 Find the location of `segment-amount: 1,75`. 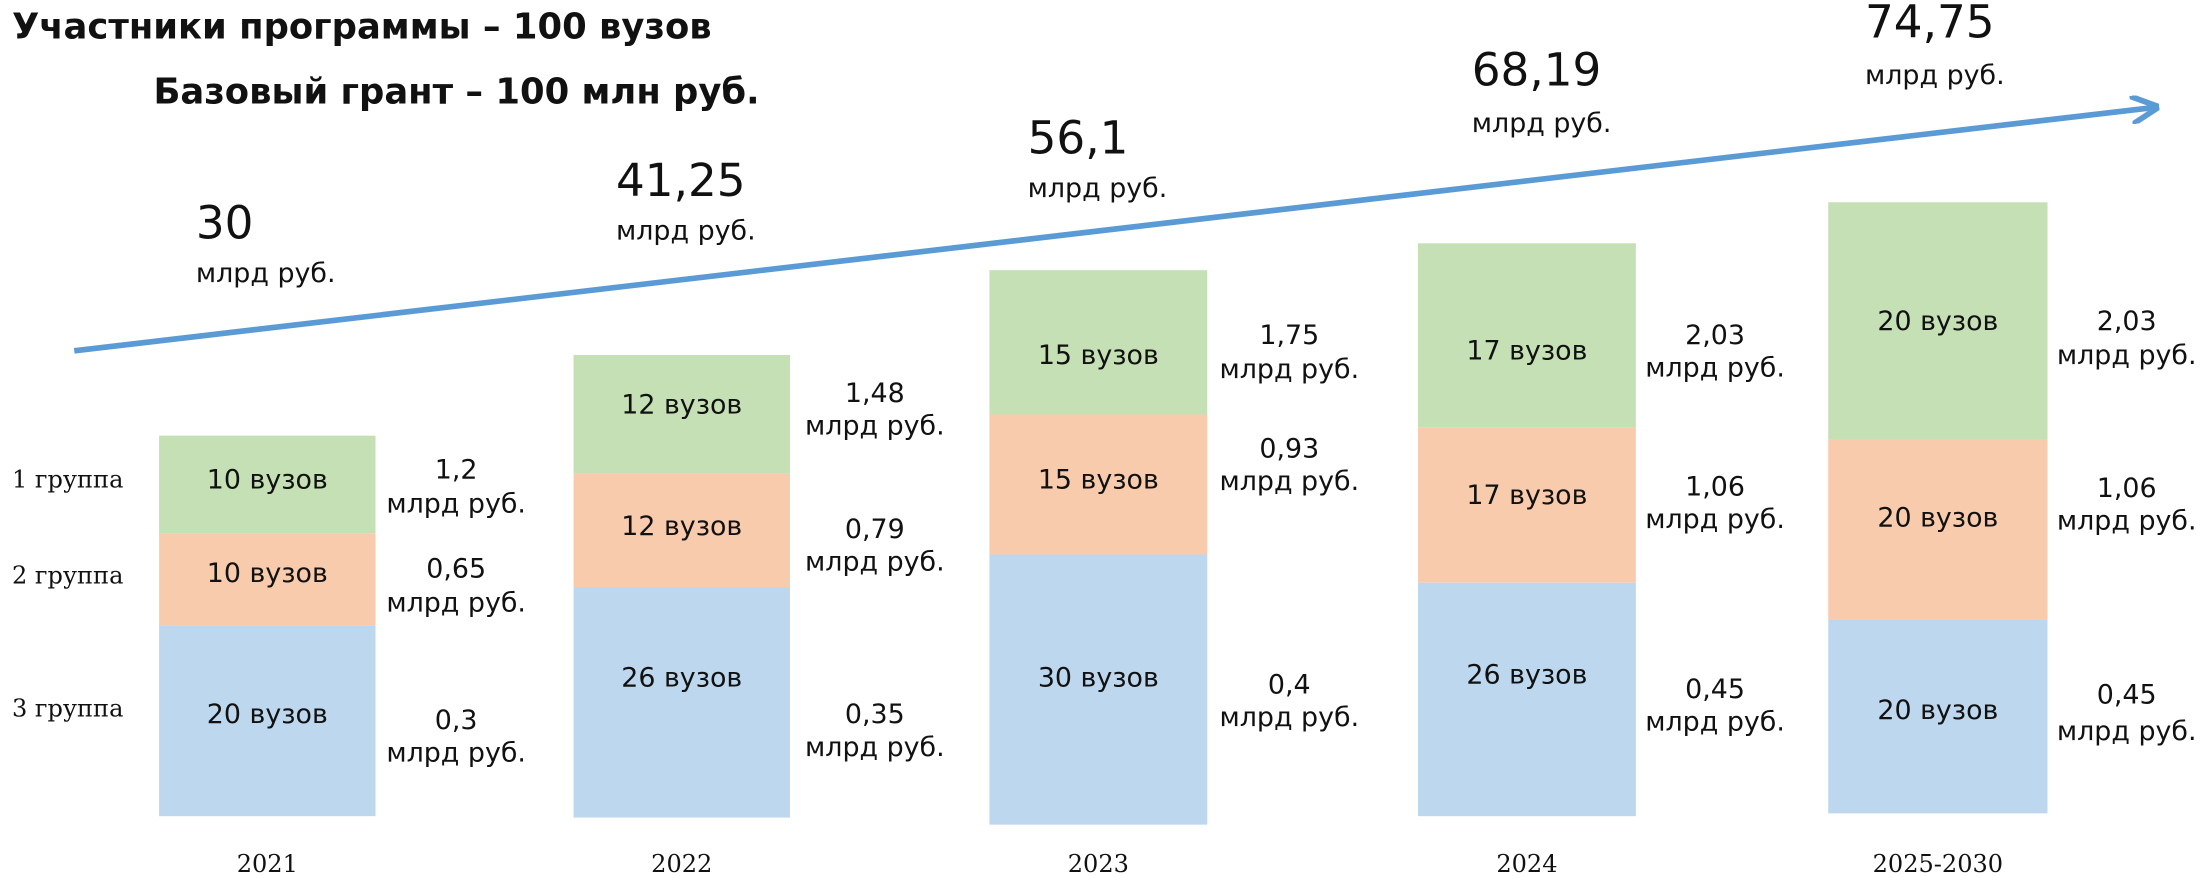

segment-amount: 1,75 is located at coordinates (1289, 335).